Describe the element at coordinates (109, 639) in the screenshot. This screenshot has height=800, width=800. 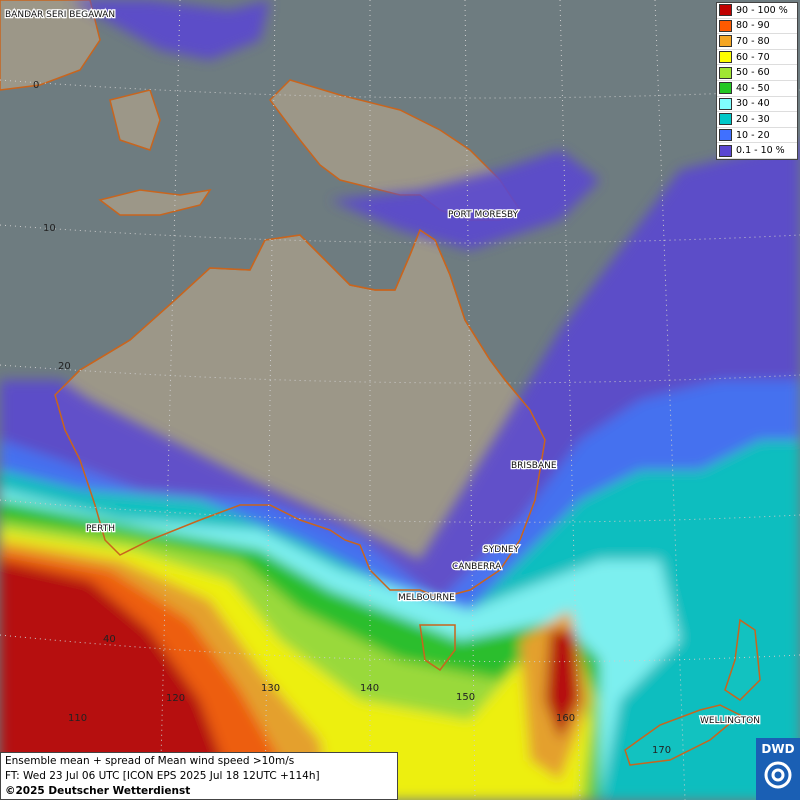
I see `lat-label: 40` at that location.